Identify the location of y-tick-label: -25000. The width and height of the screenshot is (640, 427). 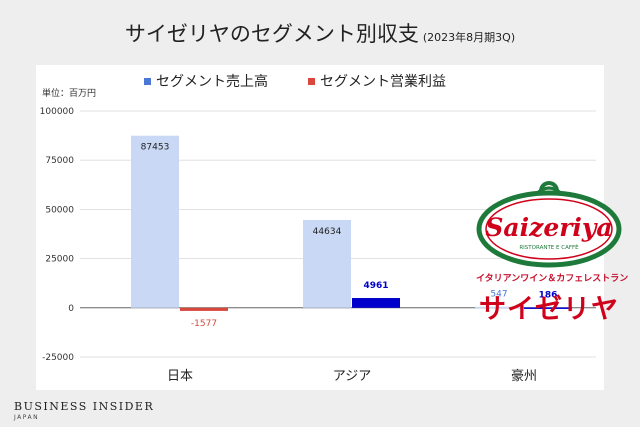
(58, 358).